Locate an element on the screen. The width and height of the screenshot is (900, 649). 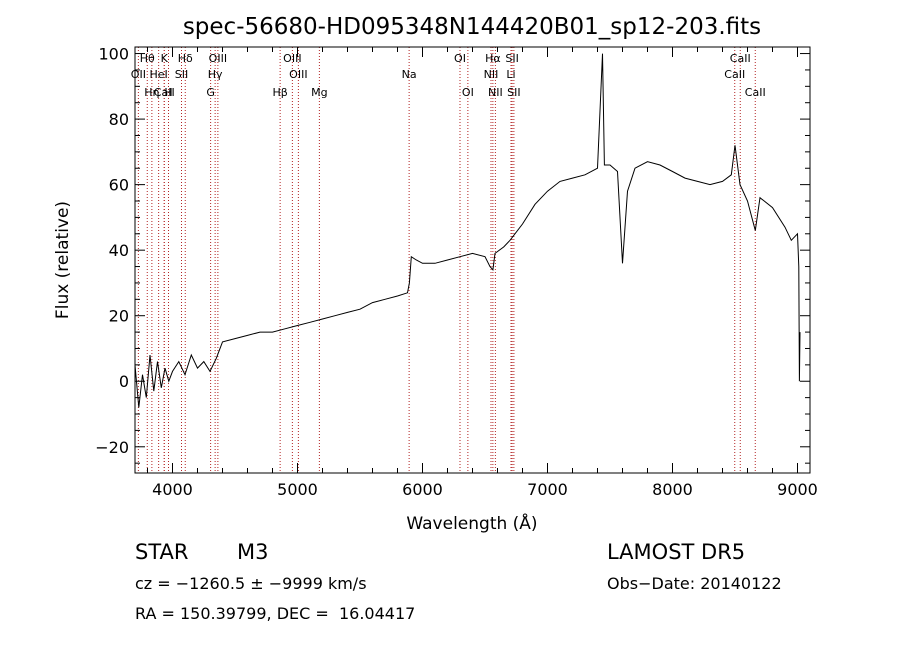
y-tick-label: 40 is located at coordinates (119, 250).